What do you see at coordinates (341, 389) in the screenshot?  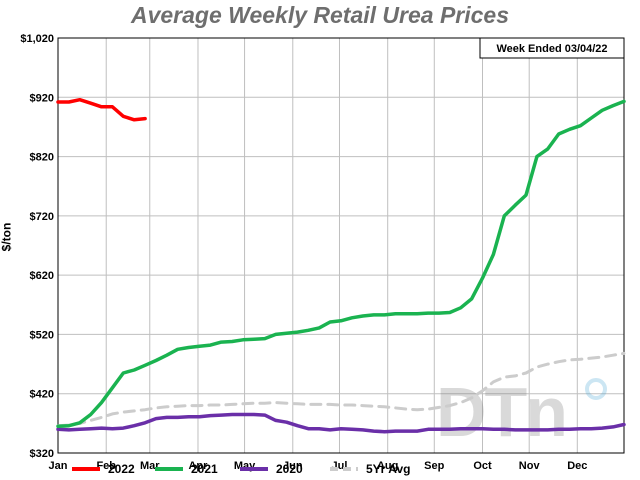 I see `series-line-5yr-avg` at bounding box center [341, 389].